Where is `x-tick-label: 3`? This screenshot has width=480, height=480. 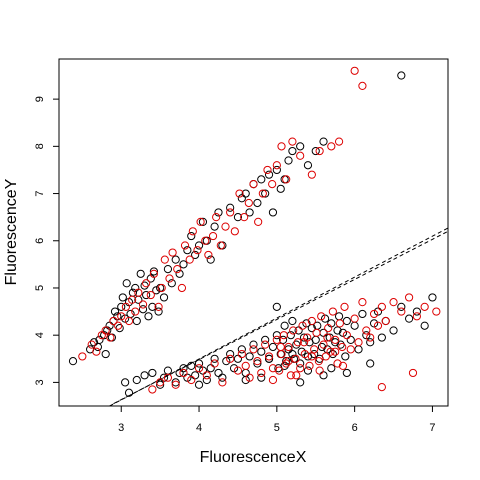 x-tick-label: 3 is located at coordinates (121, 428).